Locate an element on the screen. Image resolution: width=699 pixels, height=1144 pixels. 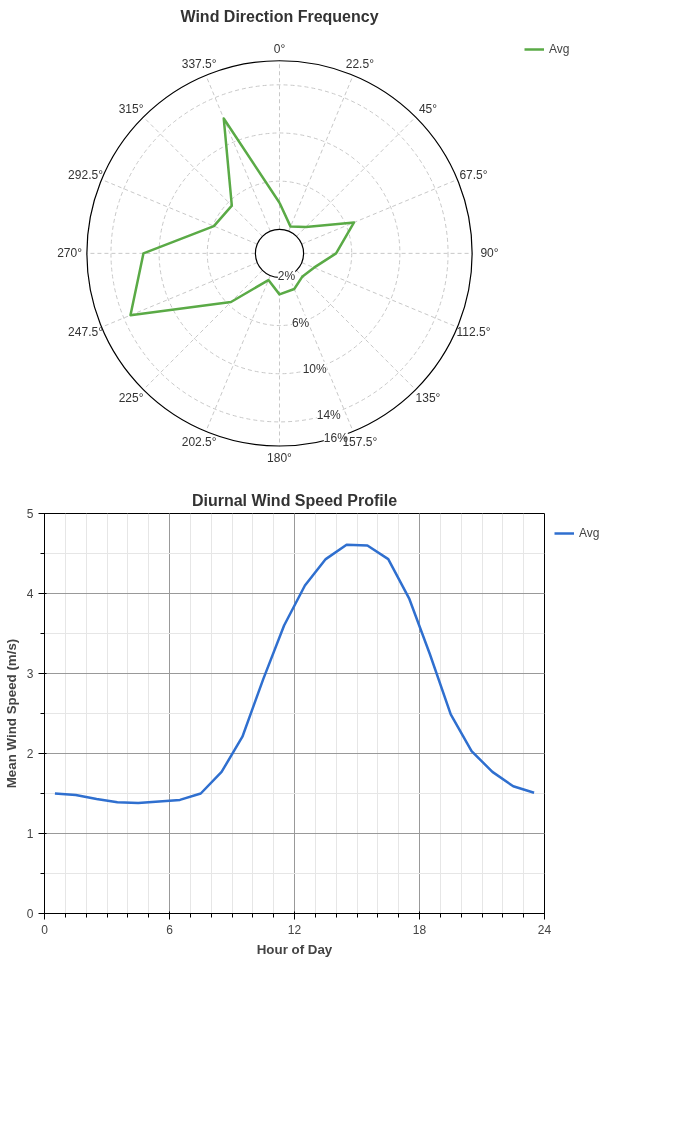
spoke-label: 315° is located at coordinates (131, 108).